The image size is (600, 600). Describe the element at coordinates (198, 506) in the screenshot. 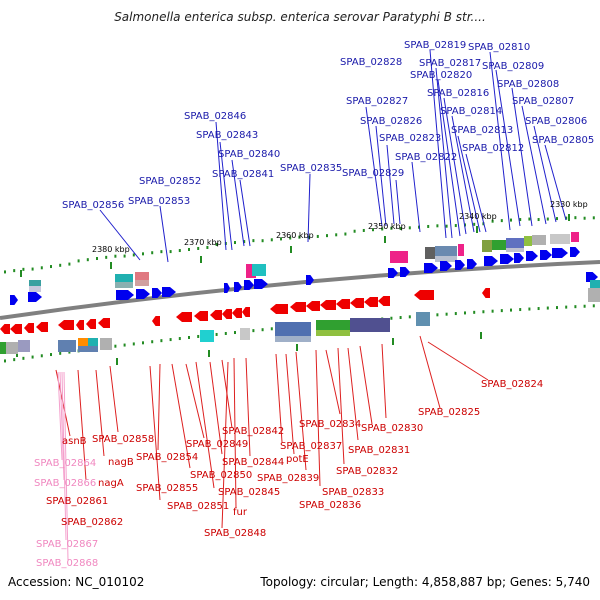

I see `gene-label: SPAB_02851` at that location.